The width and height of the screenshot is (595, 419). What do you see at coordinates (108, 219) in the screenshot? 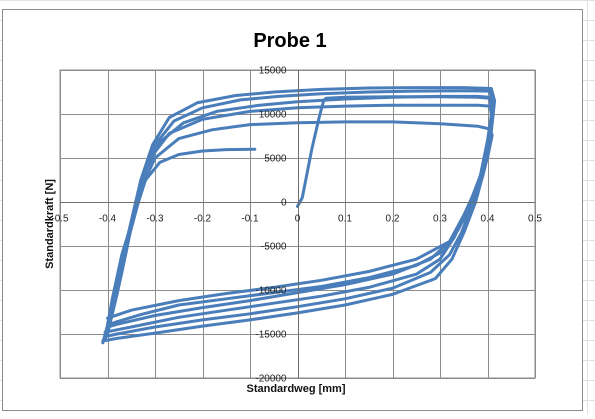
I see `x-tick-label: -0.4` at bounding box center [108, 219].